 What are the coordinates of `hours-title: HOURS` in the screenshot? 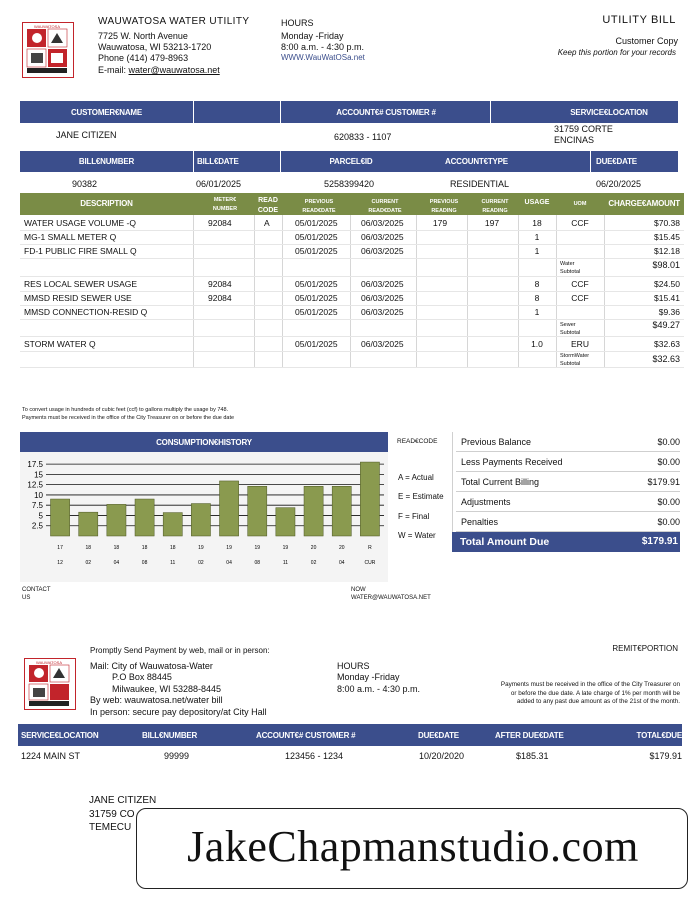 It's located at (297, 23).